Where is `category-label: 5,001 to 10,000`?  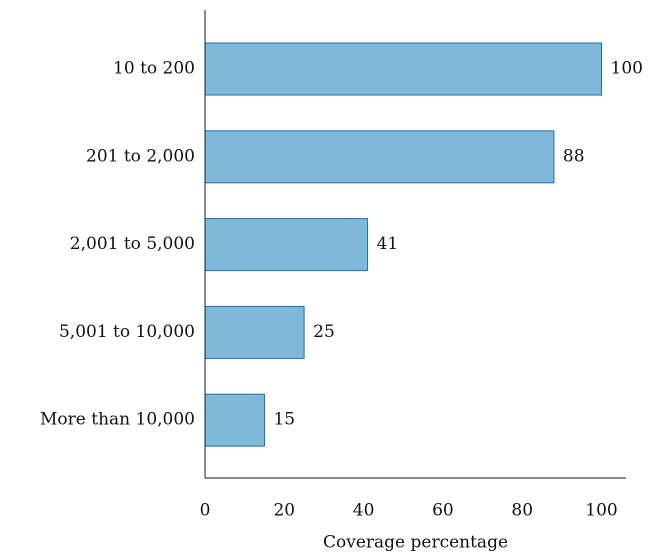 category-label: 5,001 to 10,000 is located at coordinates (127, 332).